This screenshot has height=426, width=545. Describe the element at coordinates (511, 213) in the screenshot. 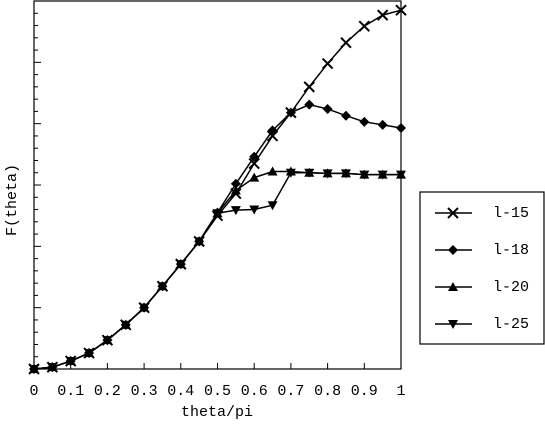

I see `legend-label: l-15` at that location.